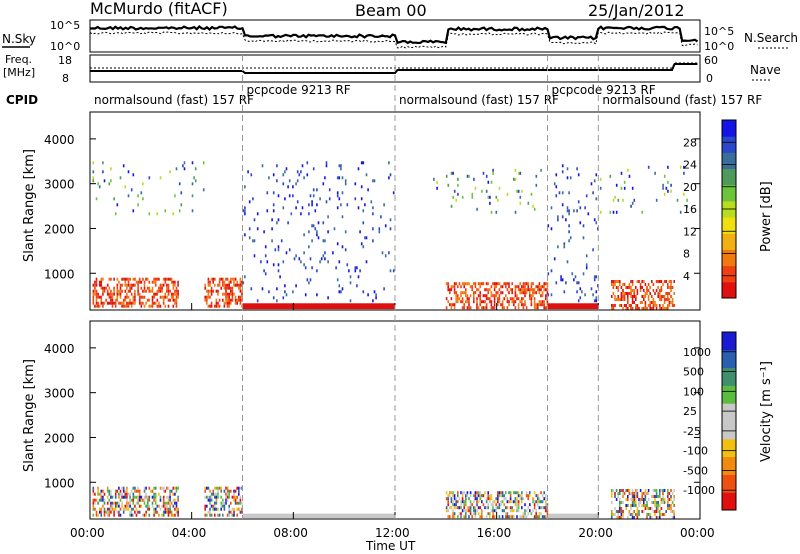 This screenshot has height=554, width=800. I want to click on velocity-colorbar-label: Velocity [m s⁻¹], so click(766, 411).